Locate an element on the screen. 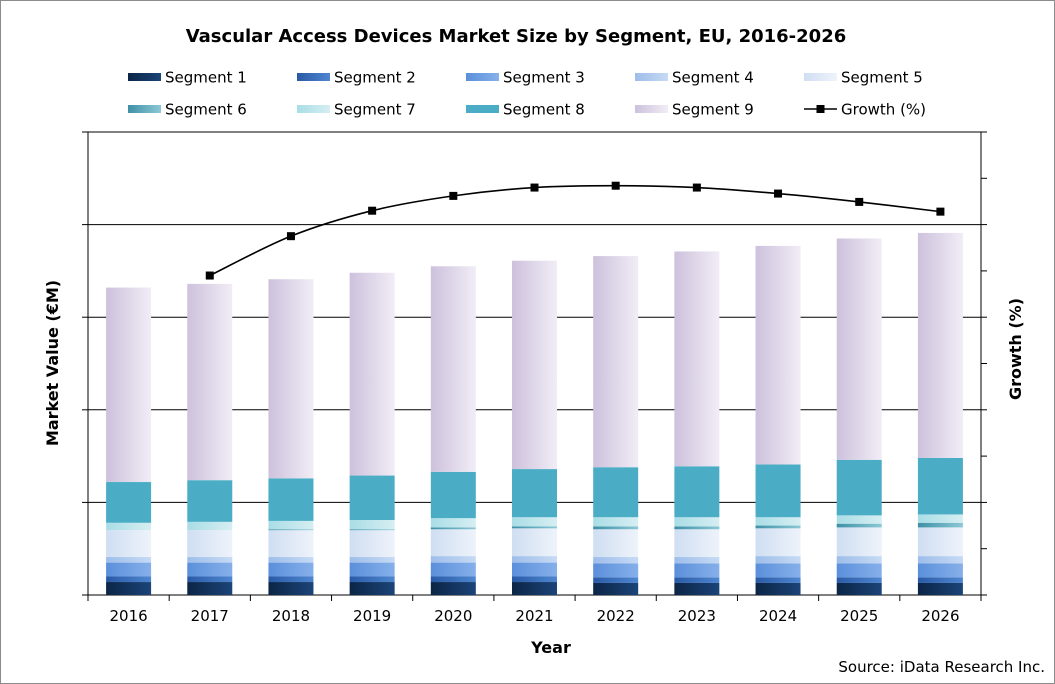 The height and width of the screenshot is (684, 1055). bar-segment-4-2021 is located at coordinates (534, 559).